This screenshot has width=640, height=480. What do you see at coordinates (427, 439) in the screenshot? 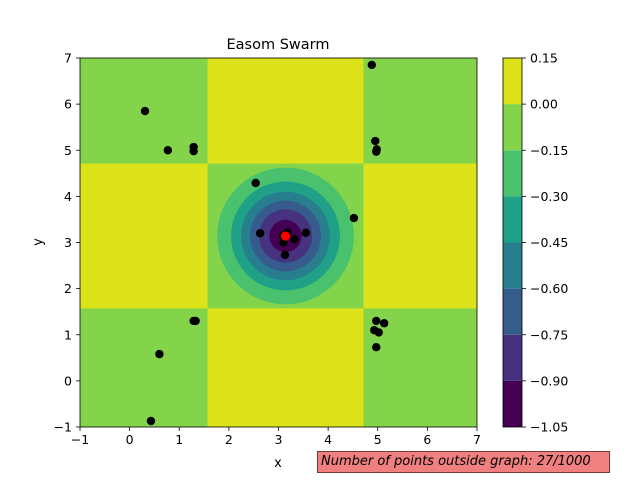
I see `x-tick-label: 6` at bounding box center [427, 439].